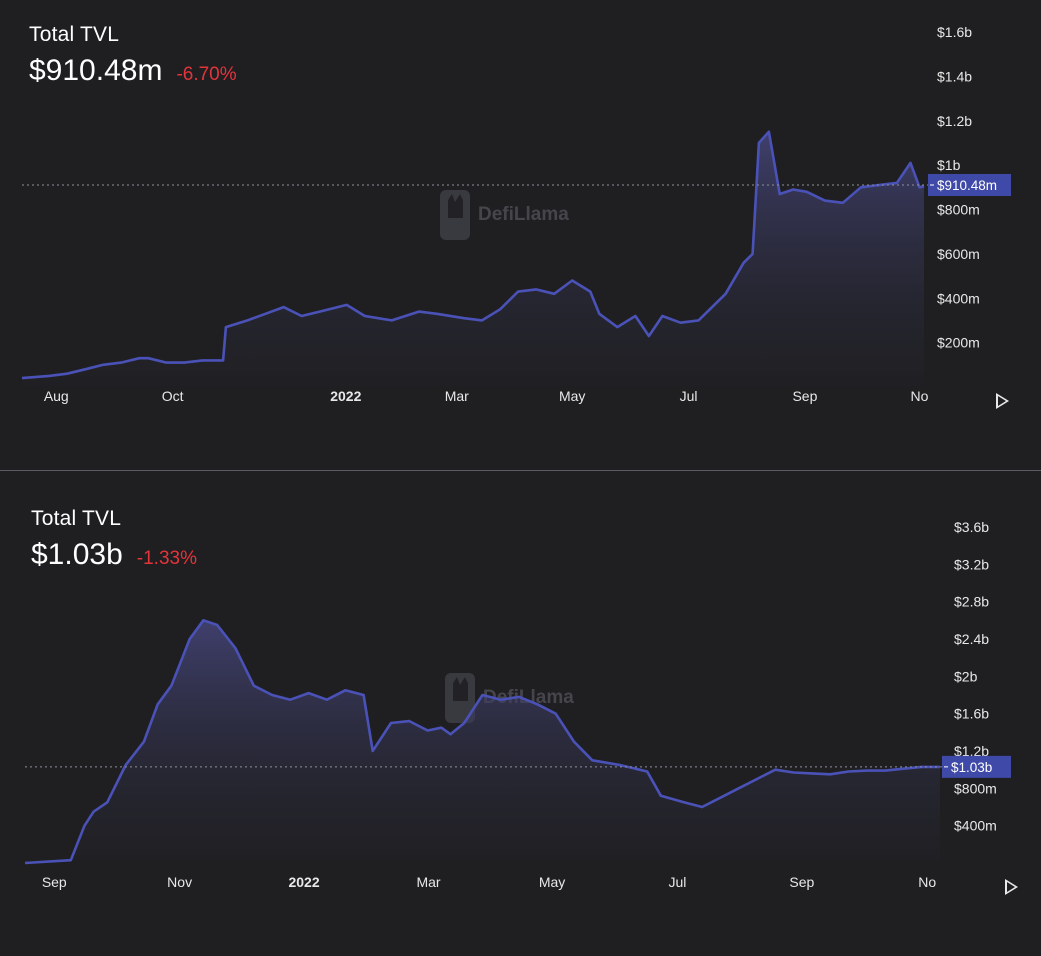 The image size is (1041, 956). Describe the element at coordinates (520, 470) in the screenshot. I see `panel-divider` at that location.